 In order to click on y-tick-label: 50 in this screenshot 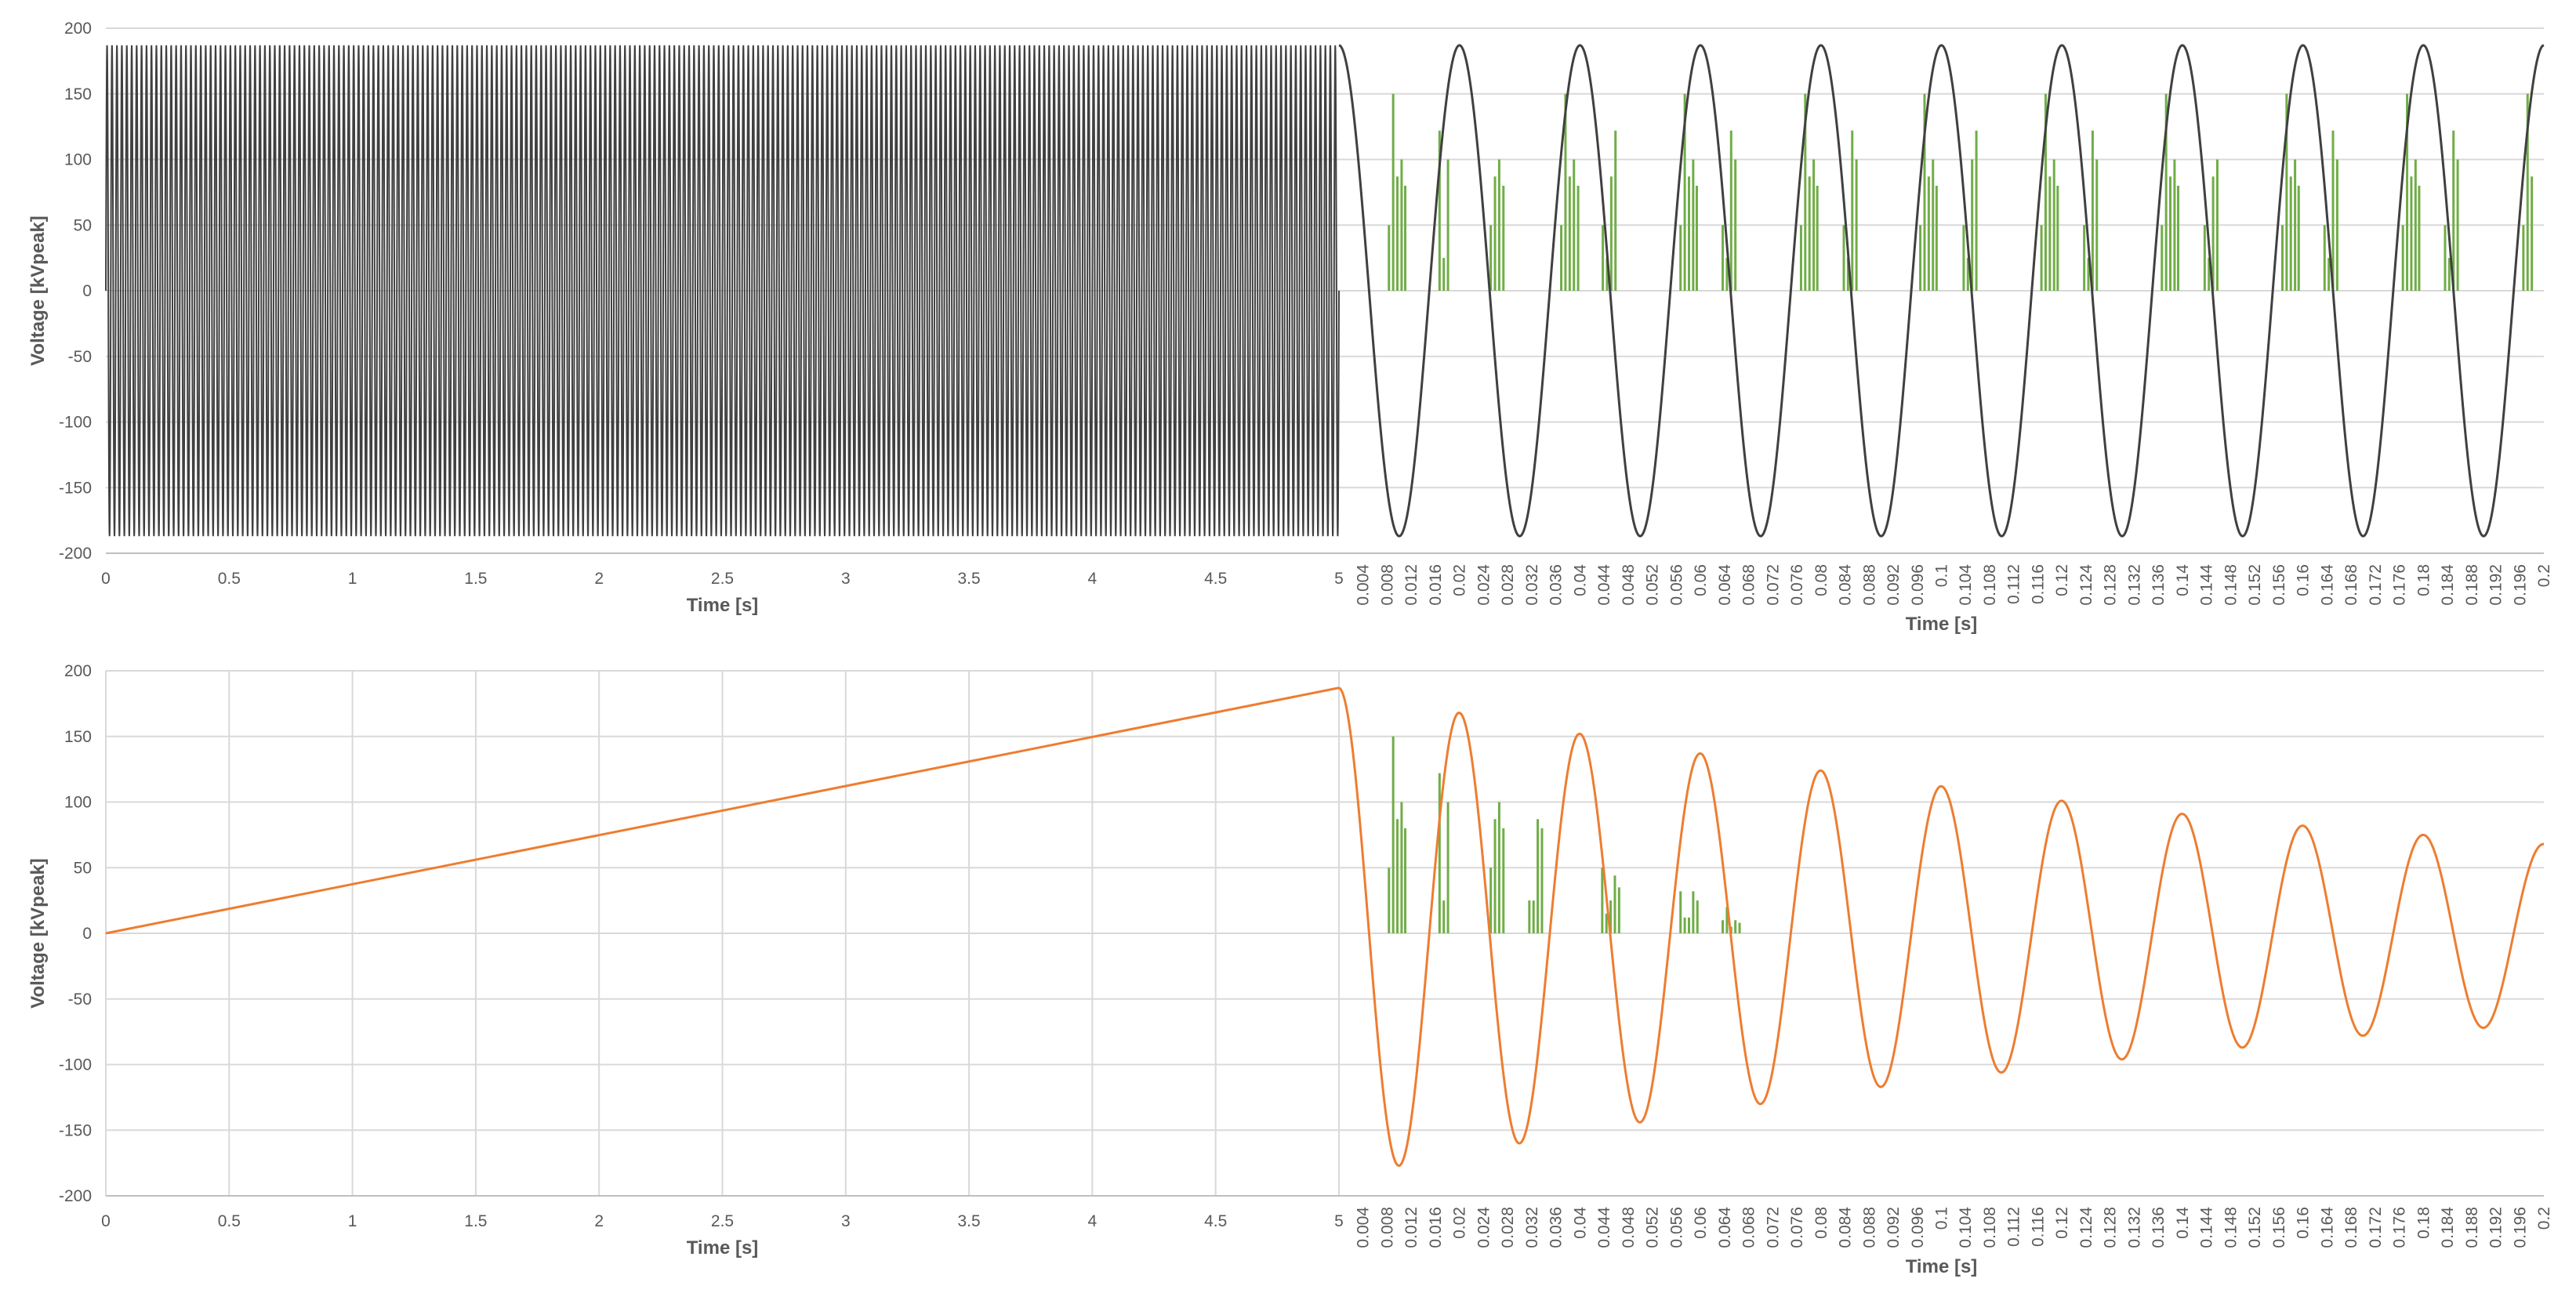, I will do `click(83, 225)`.